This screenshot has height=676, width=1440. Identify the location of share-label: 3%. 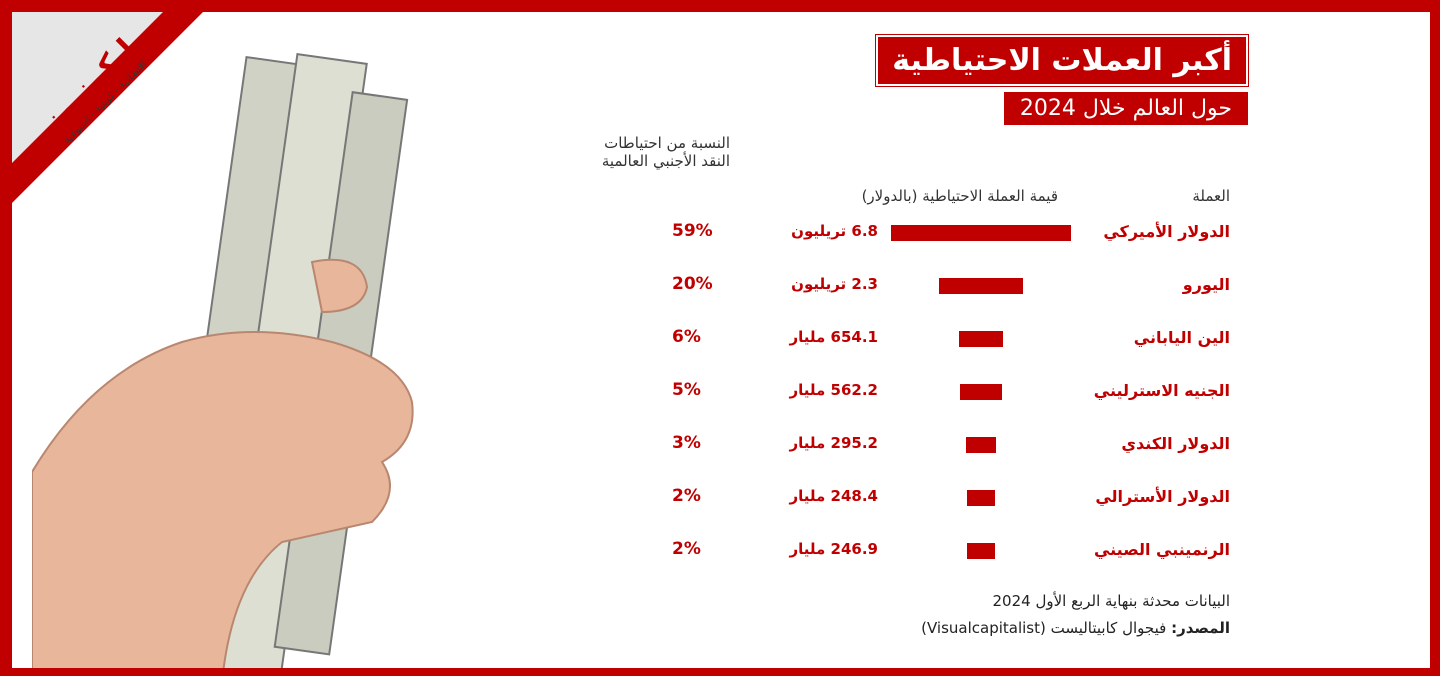
(686, 443).